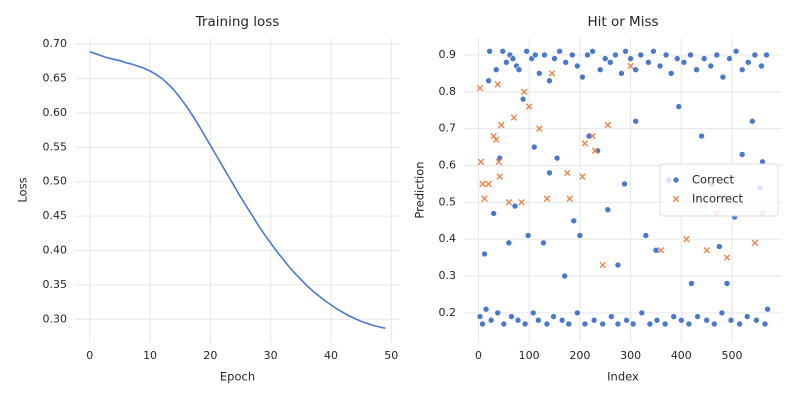 The image size is (800, 400). What do you see at coordinates (55, 43) in the screenshot?
I see `y-tick-label: 0.70` at bounding box center [55, 43].